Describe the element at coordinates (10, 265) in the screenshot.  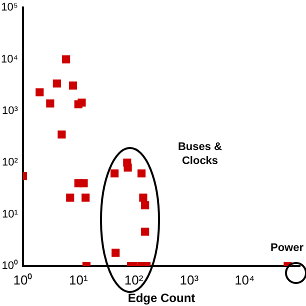
I see `y-tick-label: 10⁰` at that location.